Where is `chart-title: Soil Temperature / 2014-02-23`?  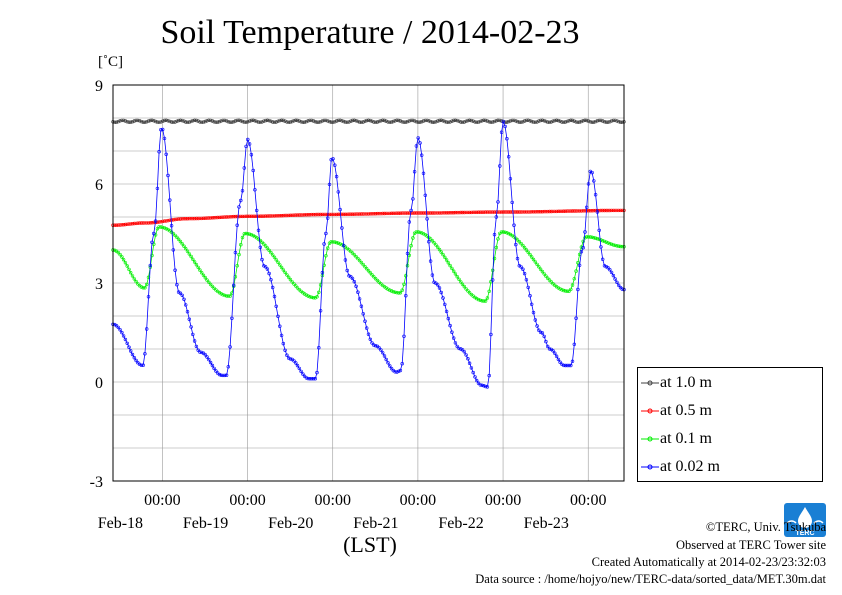 chart-title: Soil Temperature / 2014-02-23 is located at coordinates (370, 32).